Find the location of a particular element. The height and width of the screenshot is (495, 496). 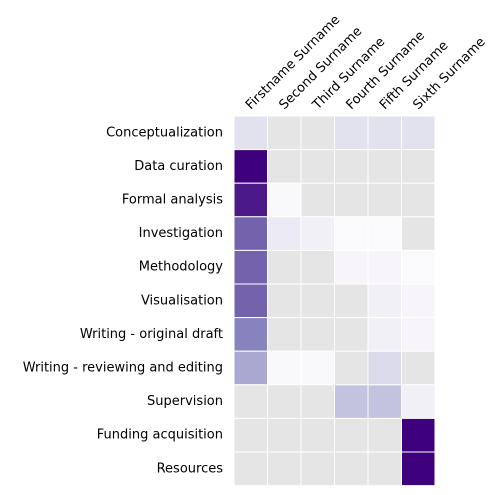

heatmap-cell-r9-c2 is located at coordinates (317, 435).